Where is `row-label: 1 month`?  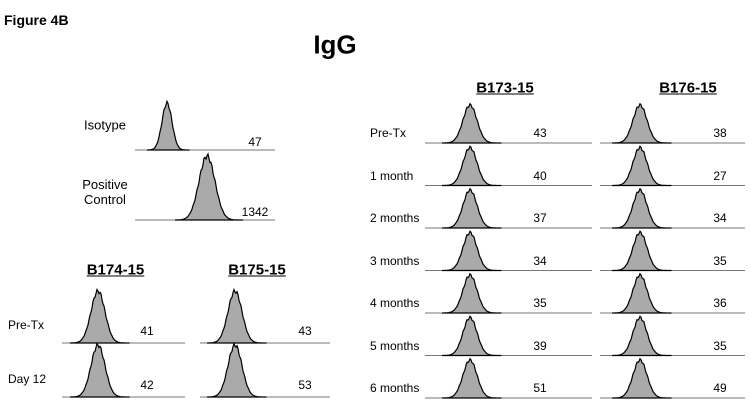
row-label: 1 month is located at coordinates (392, 175).